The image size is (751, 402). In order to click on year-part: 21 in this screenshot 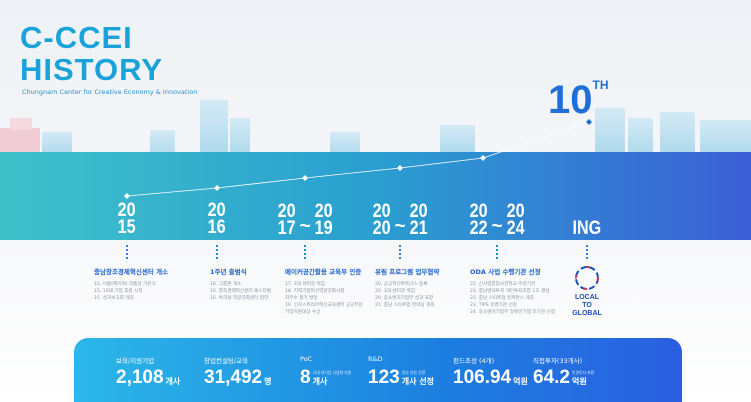, I will do `click(418, 228)`.